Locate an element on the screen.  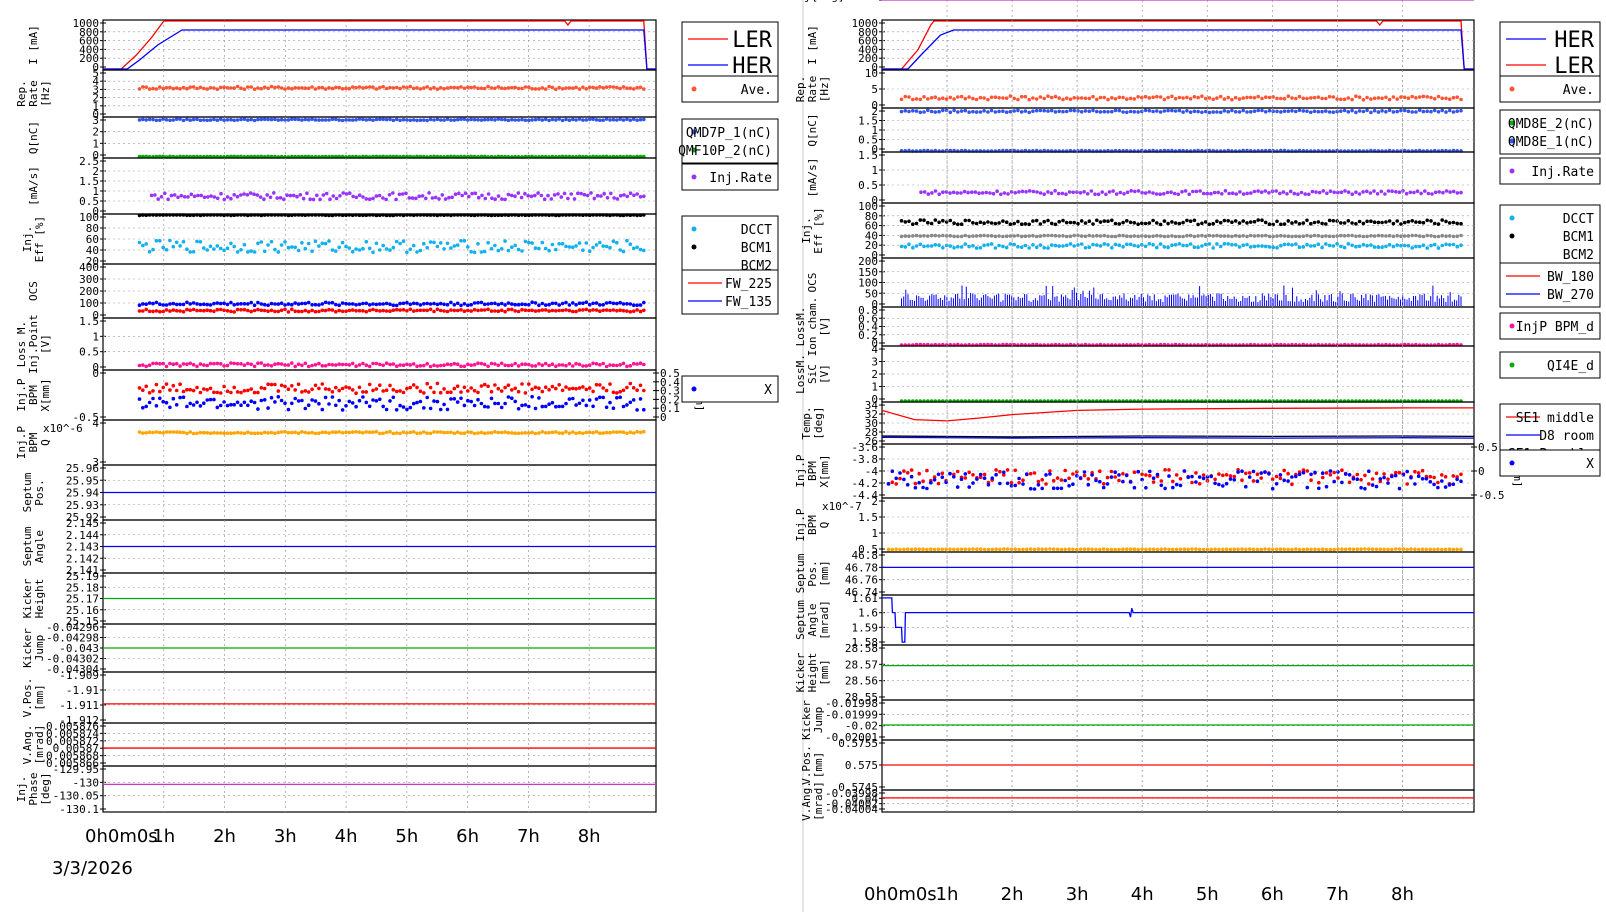
y-axis-label: BPM is located at coordinates (33, 395).